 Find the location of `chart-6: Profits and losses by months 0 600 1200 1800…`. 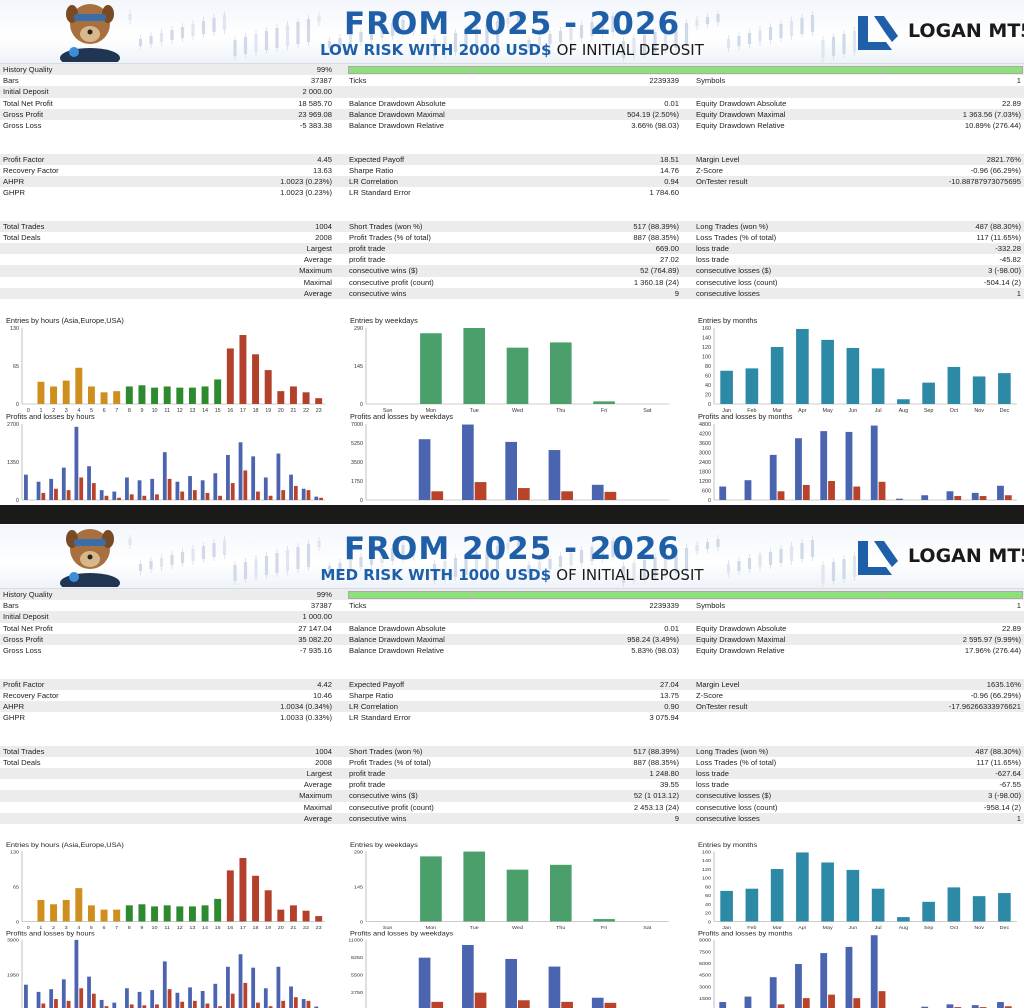

chart-6: Profits and losses by months 0 600 1200 1800… is located at coordinates (857, 458).